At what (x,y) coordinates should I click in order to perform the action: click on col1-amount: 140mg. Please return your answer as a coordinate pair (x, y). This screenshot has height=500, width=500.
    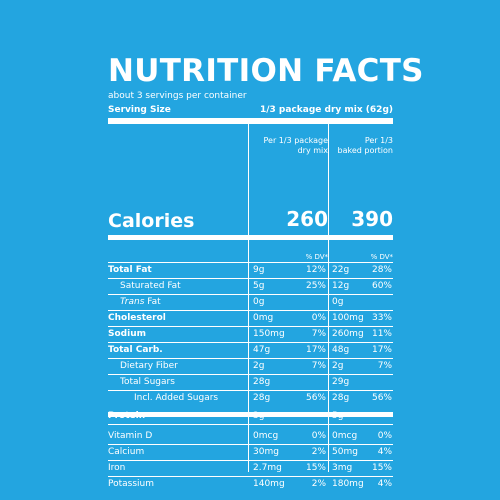
    Looking at the image, I should click on (269, 484).